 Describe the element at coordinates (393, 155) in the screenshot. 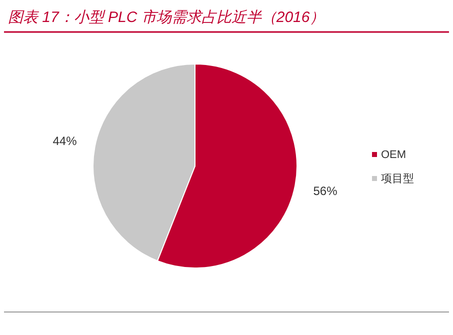

I see `legend-label: OEM` at that location.